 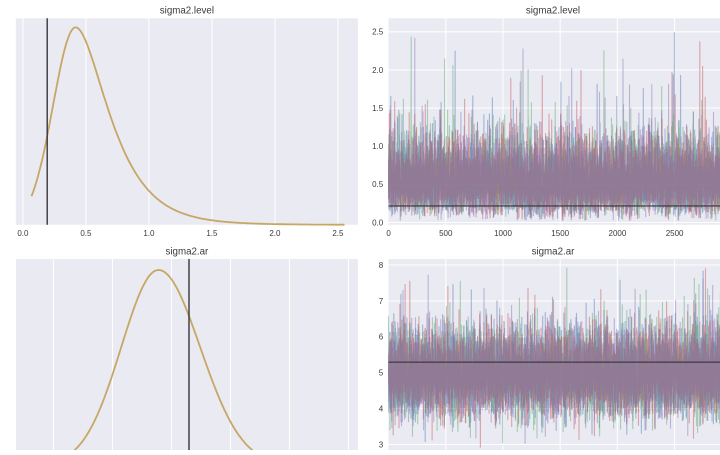 I want to click on svg-text: 6, so click(x=381, y=337).